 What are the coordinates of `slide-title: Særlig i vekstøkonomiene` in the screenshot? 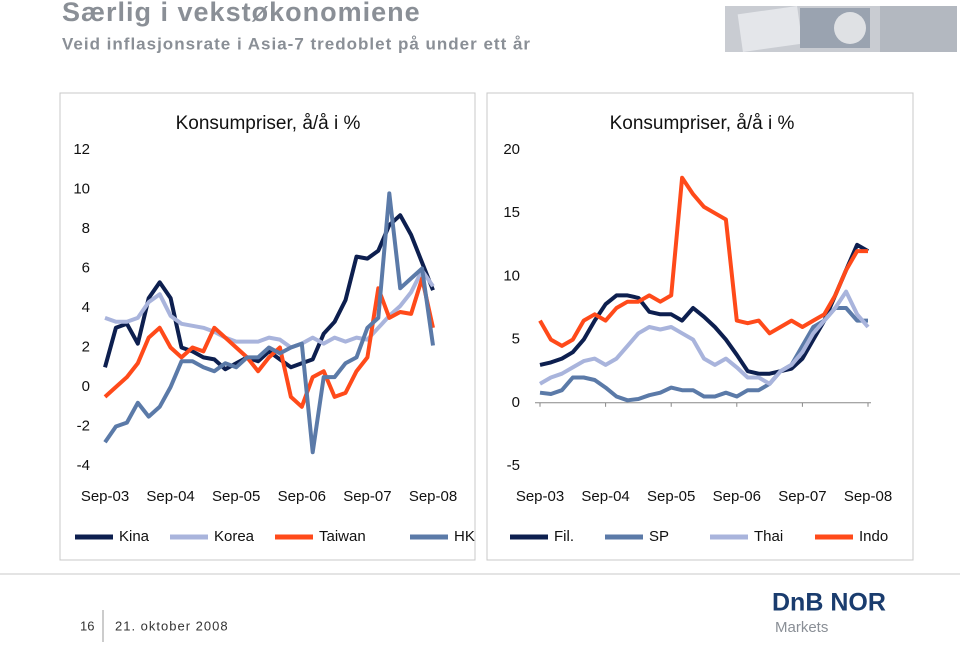 It's located at (241, 13).